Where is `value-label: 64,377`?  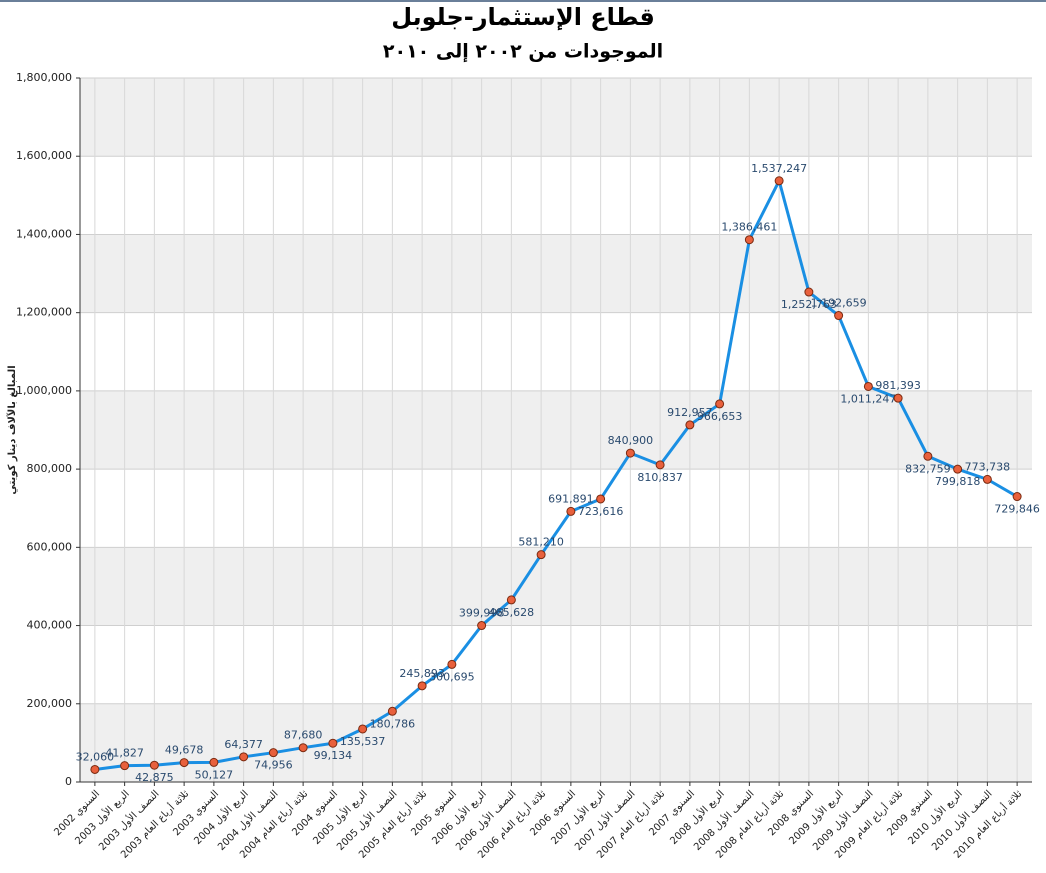 value-label: 64,377 is located at coordinates (243, 744).